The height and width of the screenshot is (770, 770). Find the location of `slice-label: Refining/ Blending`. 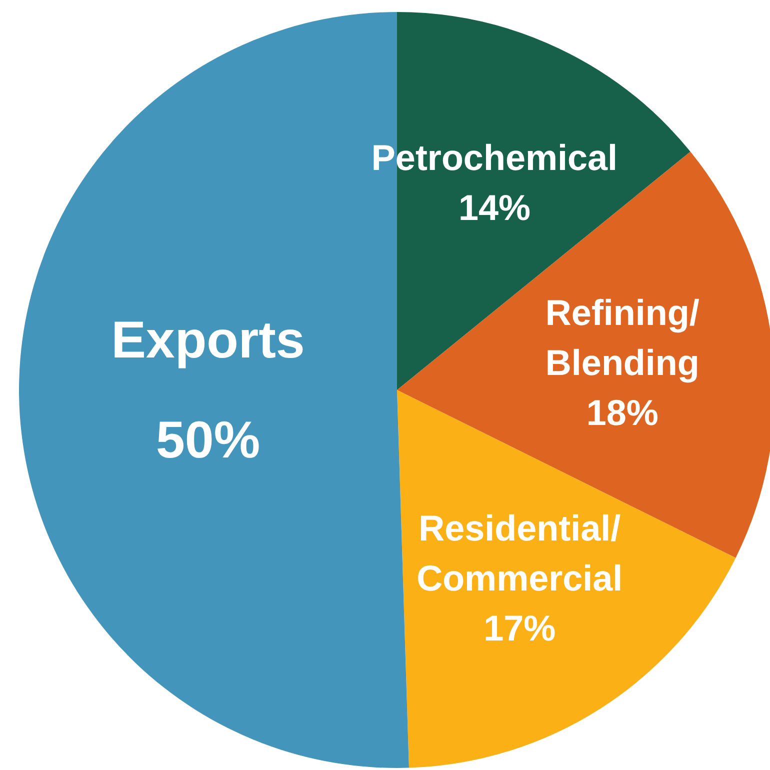

slice-label: Refining/ Blending is located at coordinates (622, 337).